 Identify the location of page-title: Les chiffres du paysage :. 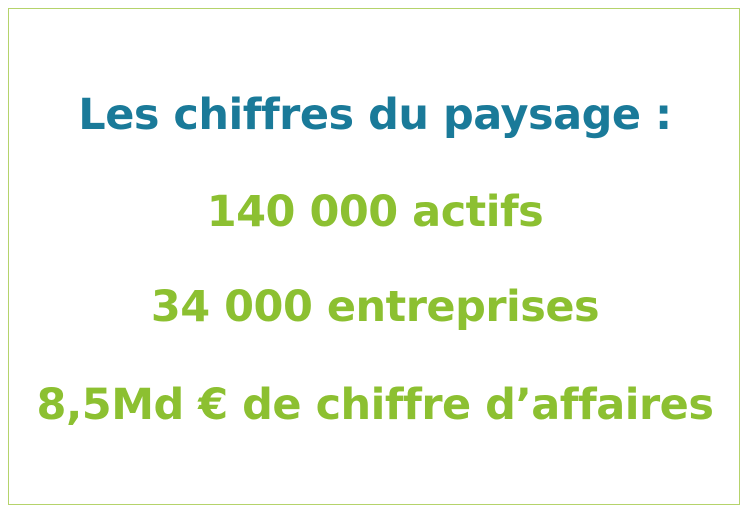
(375, 115).